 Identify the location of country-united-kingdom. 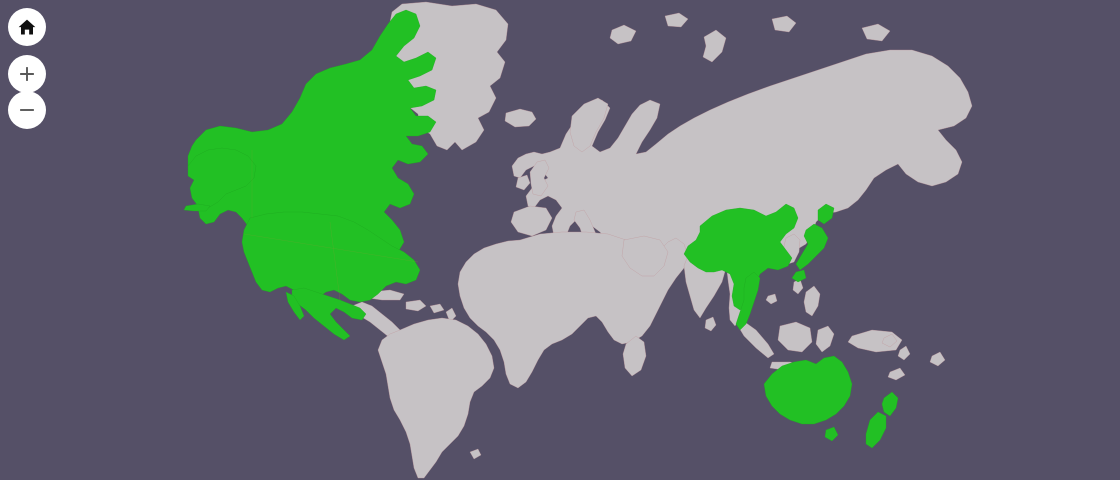
(539, 178).